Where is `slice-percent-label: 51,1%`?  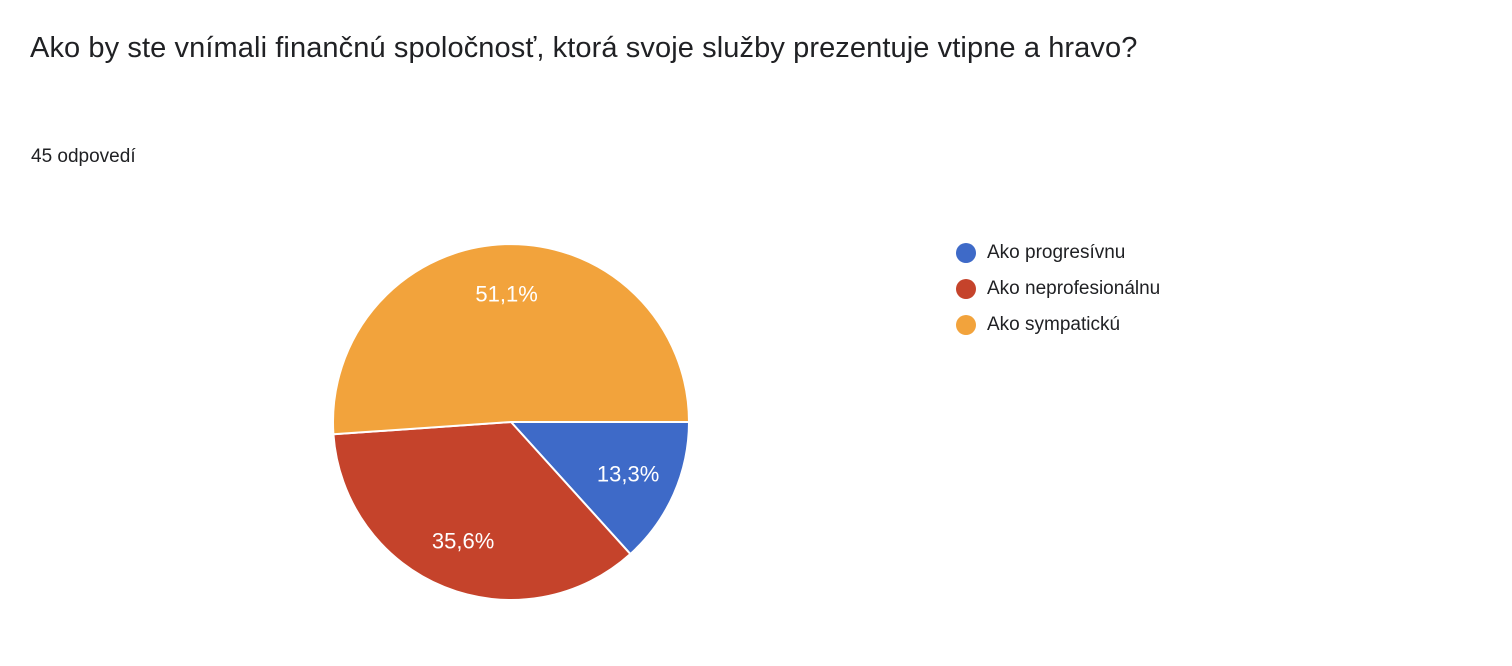 slice-percent-label: 51,1% is located at coordinates (506, 294).